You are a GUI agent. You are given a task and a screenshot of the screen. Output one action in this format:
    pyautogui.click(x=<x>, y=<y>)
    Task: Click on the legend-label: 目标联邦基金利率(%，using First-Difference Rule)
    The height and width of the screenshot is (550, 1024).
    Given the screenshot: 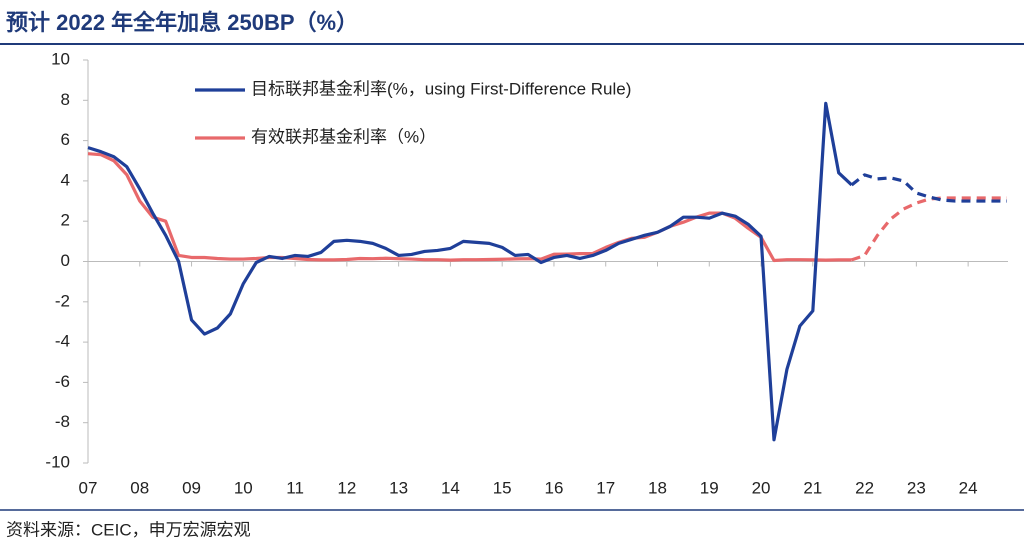 What is the action you would take?
    pyautogui.click(x=441, y=88)
    